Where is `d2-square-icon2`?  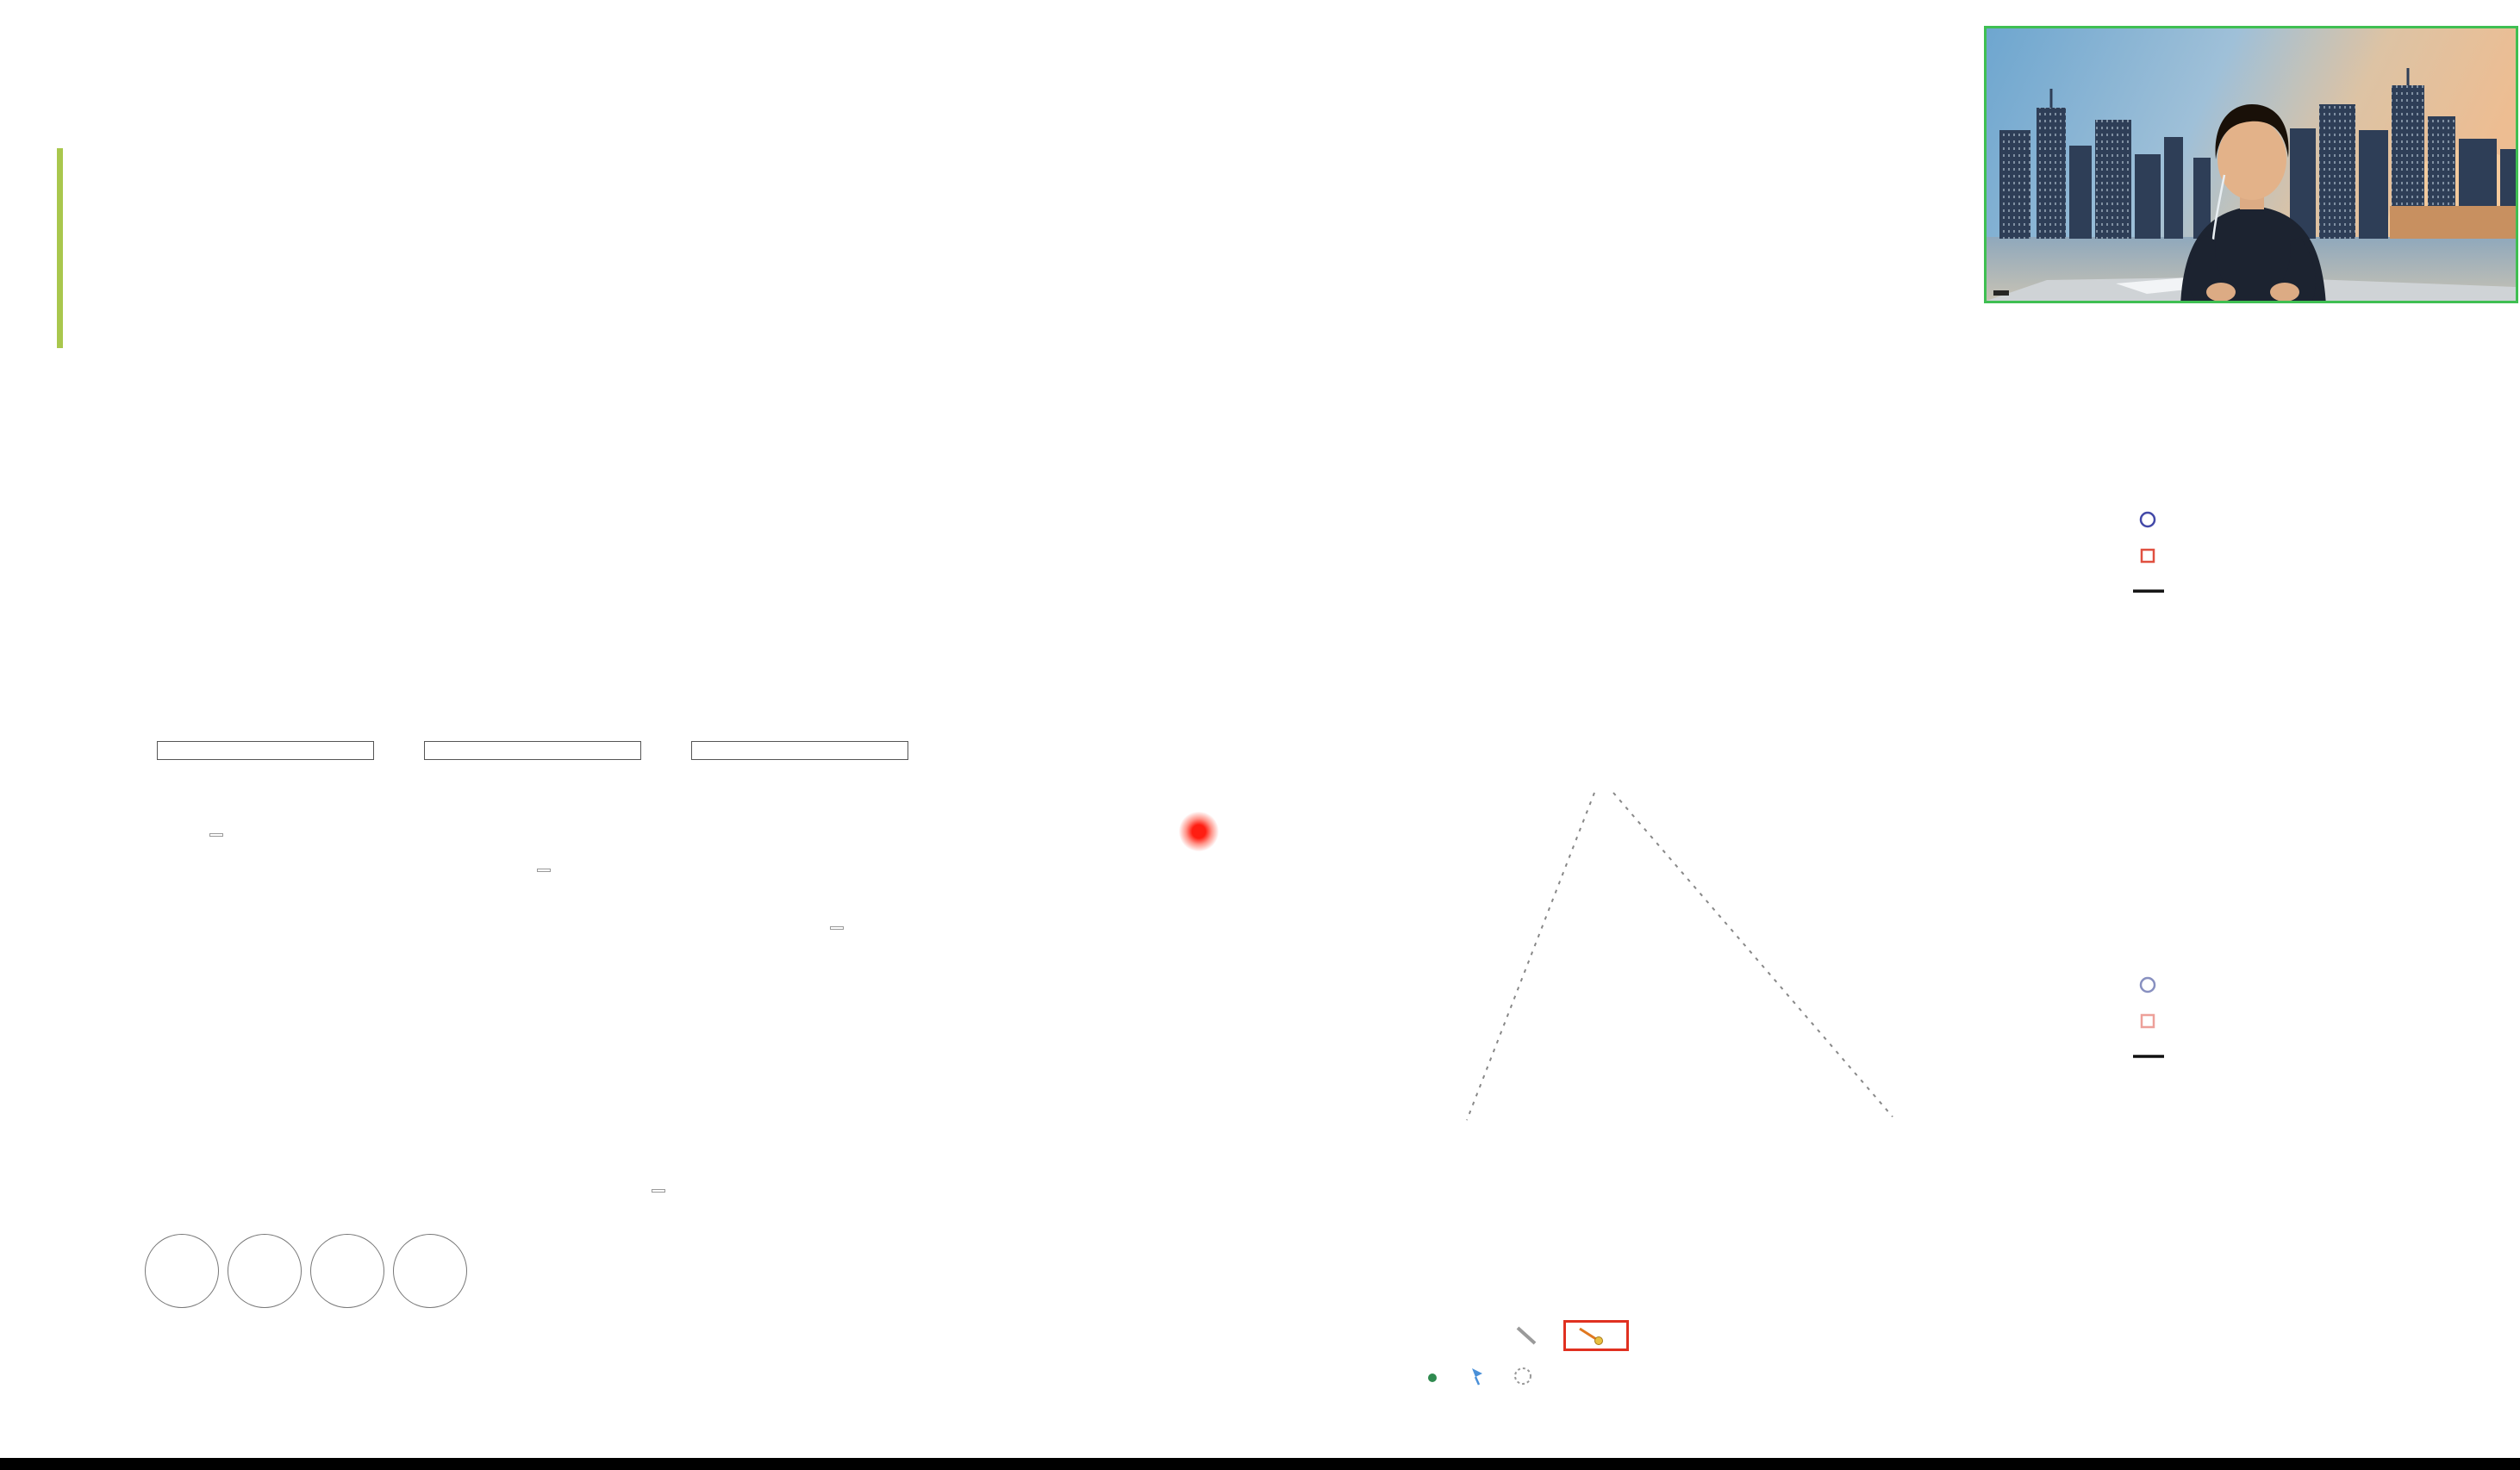
d2-square-icon2 is located at coordinates (2147, 1021).